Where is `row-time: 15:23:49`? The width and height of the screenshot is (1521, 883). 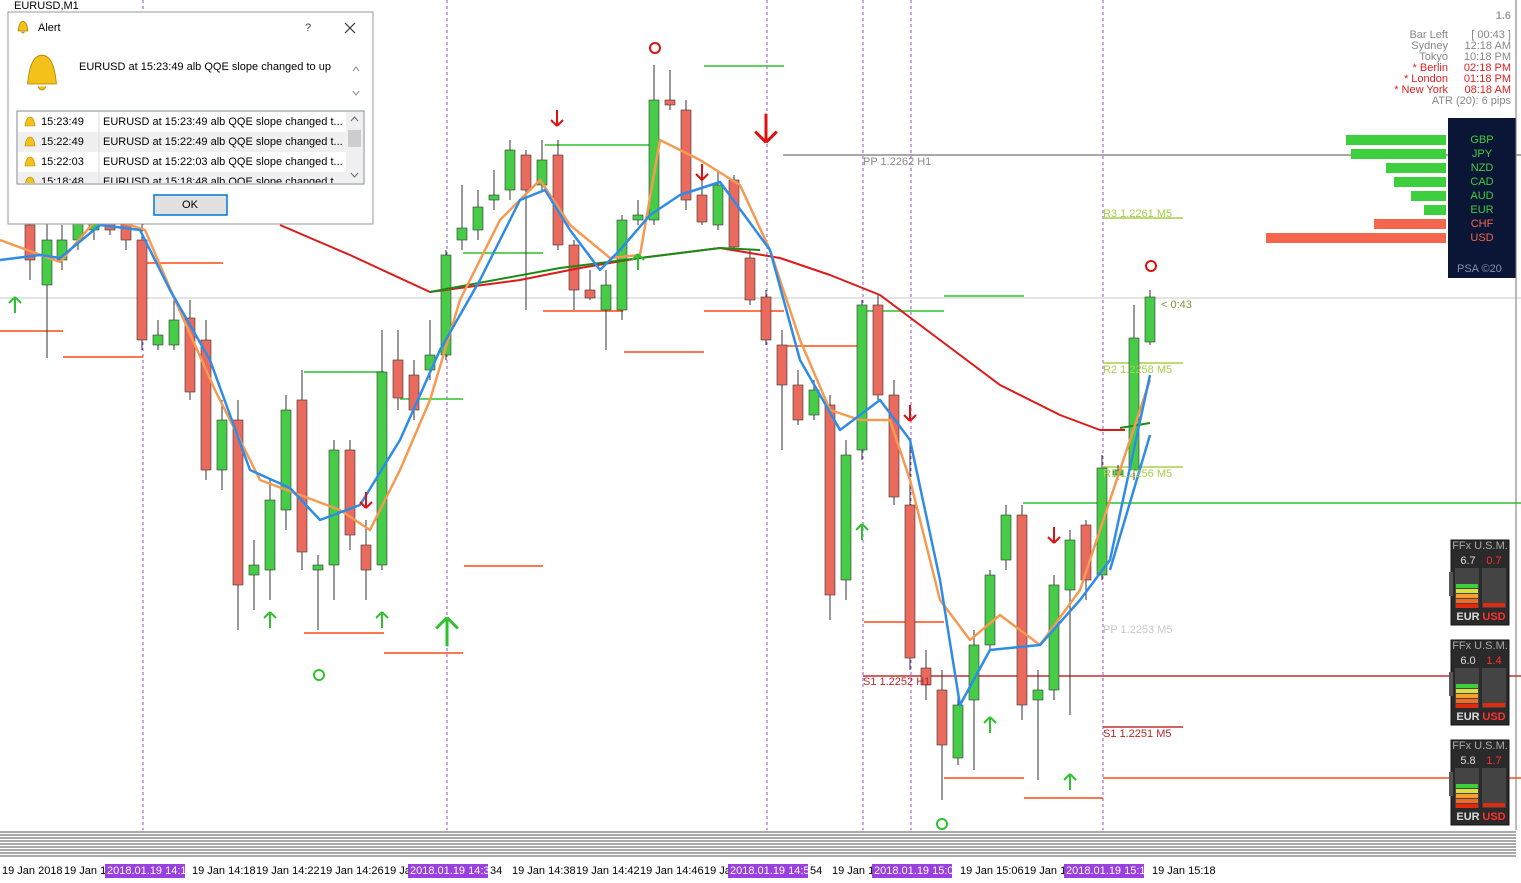 row-time: 15:23:49 is located at coordinates (62, 122).